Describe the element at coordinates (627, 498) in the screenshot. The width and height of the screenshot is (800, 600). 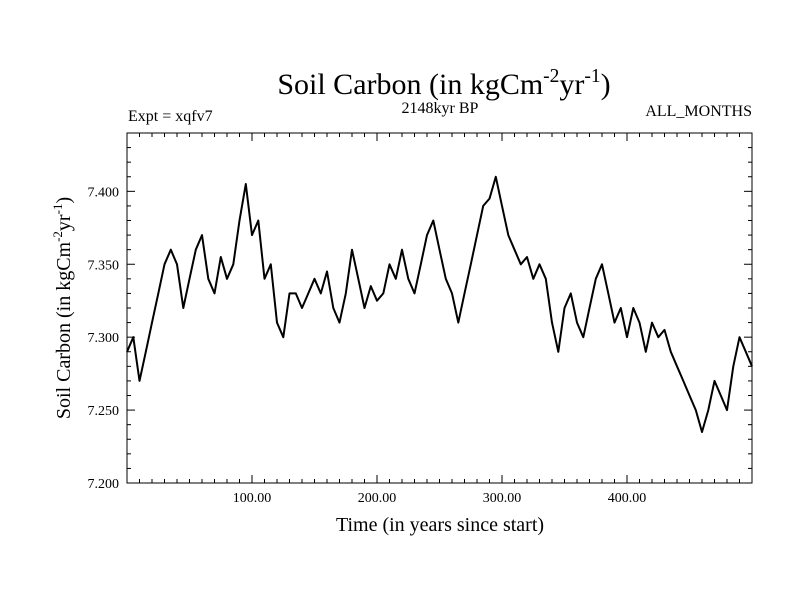
I see `x-tick-label: 400.00` at that location.